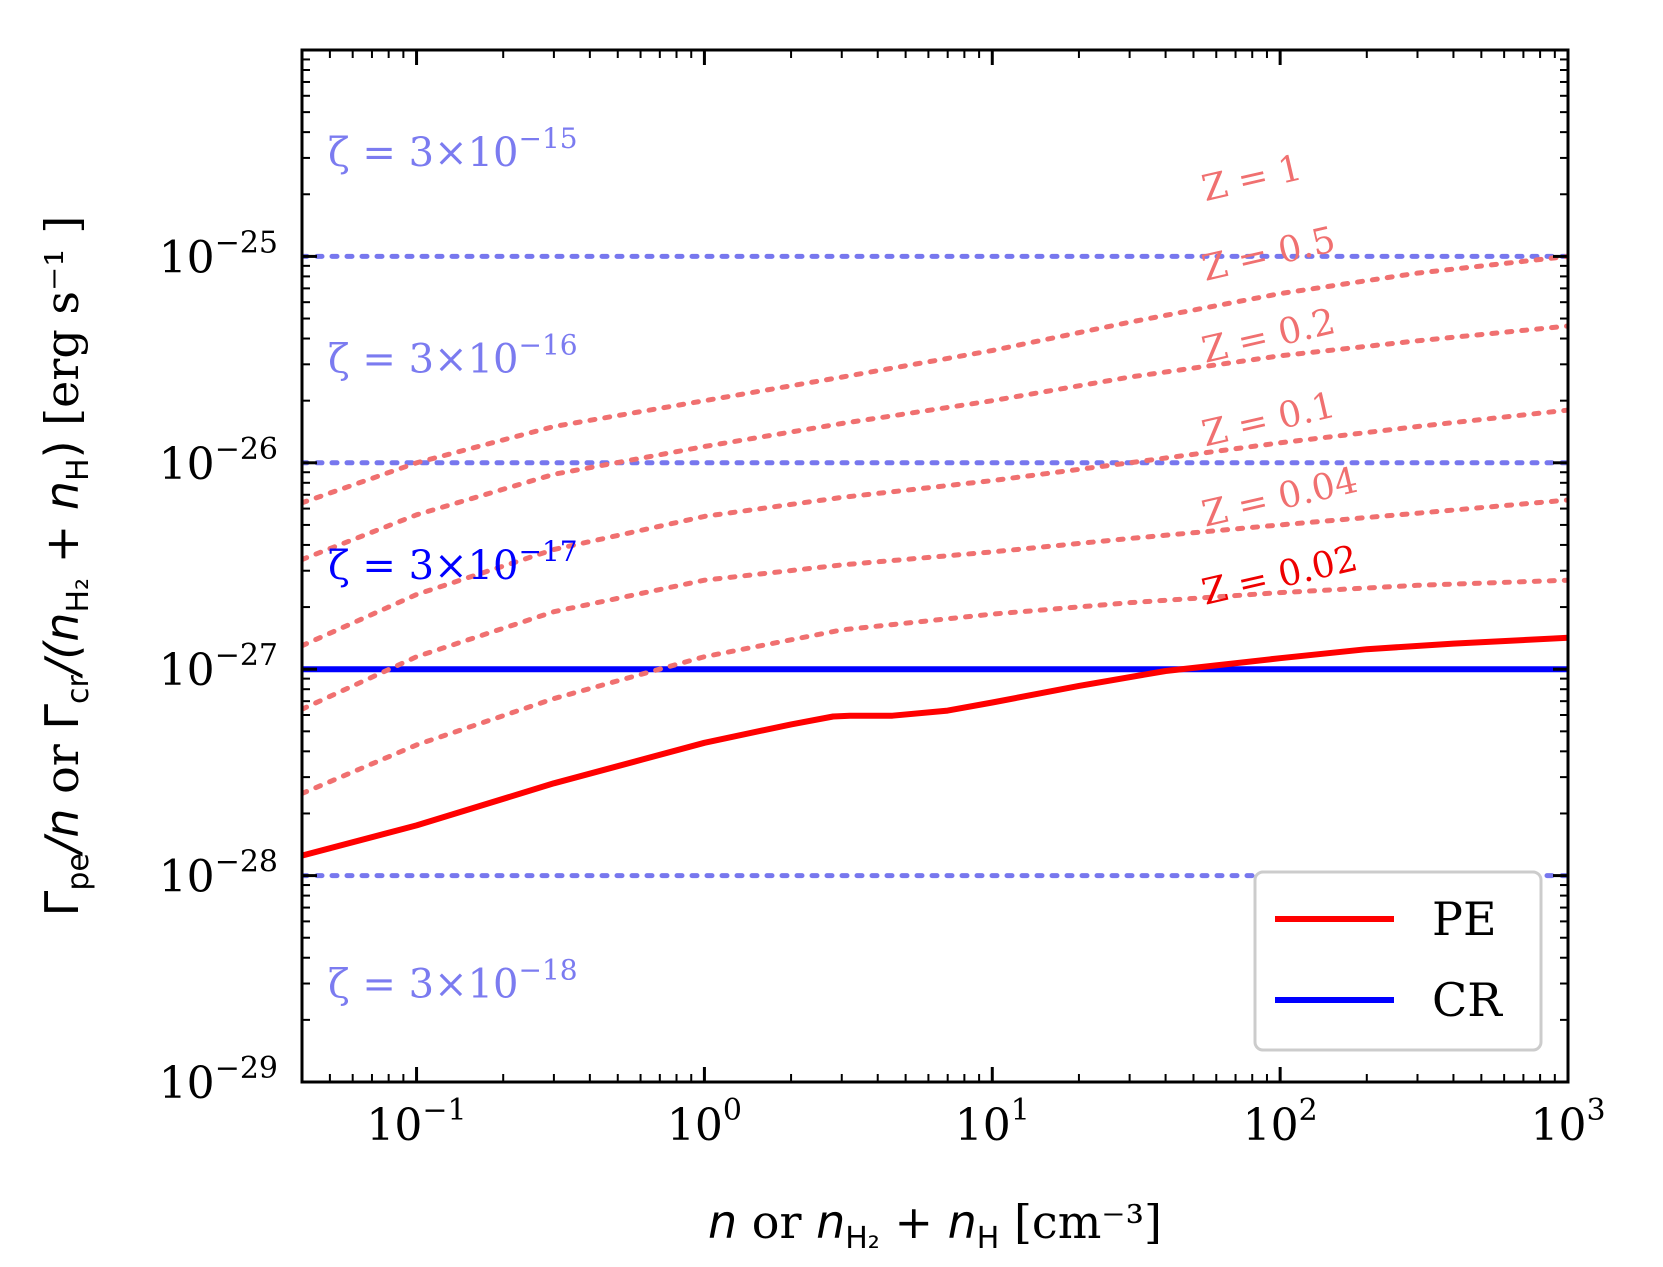 The width and height of the screenshot is (1663, 1267). What do you see at coordinates (1268, 254) in the screenshot?
I see `pe-curve-label: Z = 0.5` at bounding box center [1268, 254].